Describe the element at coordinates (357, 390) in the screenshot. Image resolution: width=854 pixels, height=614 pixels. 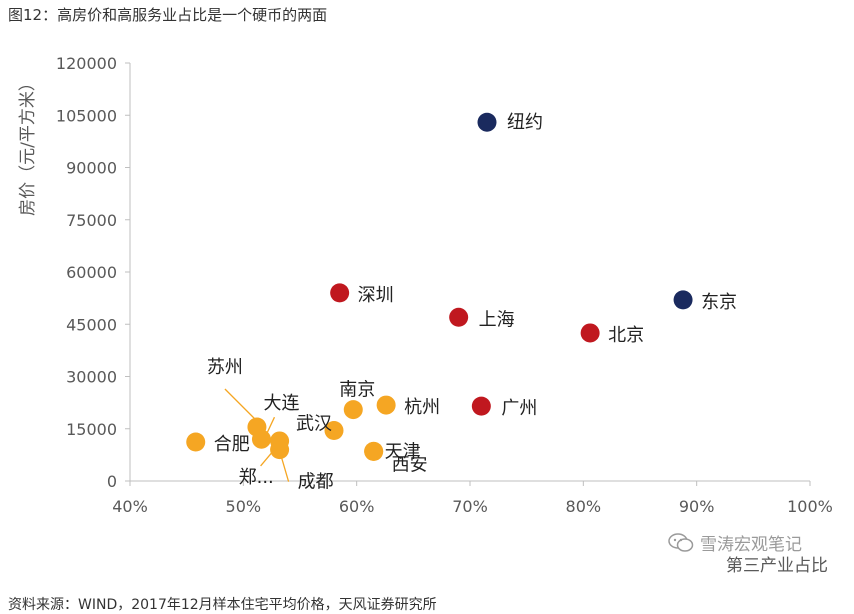
I see `point-label: 南京` at that location.